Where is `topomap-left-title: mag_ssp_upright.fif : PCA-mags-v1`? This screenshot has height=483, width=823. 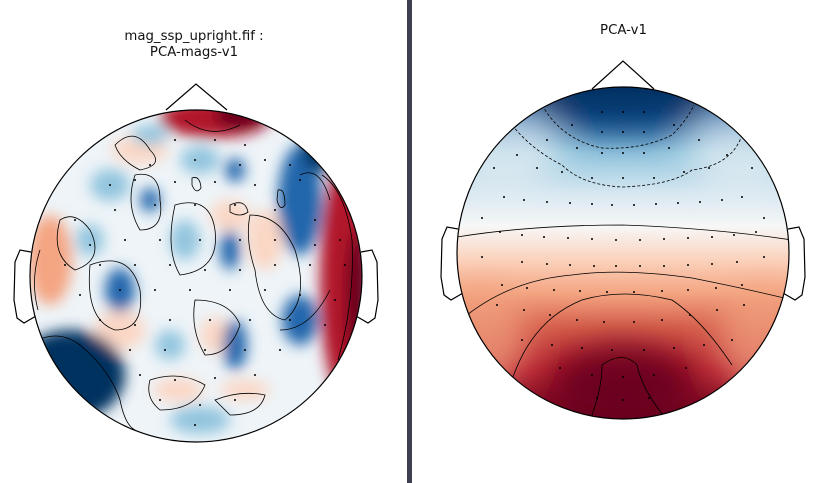 topomap-left-title: mag_ssp_upright.fif : PCA-mags-v1 is located at coordinates (194, 44).